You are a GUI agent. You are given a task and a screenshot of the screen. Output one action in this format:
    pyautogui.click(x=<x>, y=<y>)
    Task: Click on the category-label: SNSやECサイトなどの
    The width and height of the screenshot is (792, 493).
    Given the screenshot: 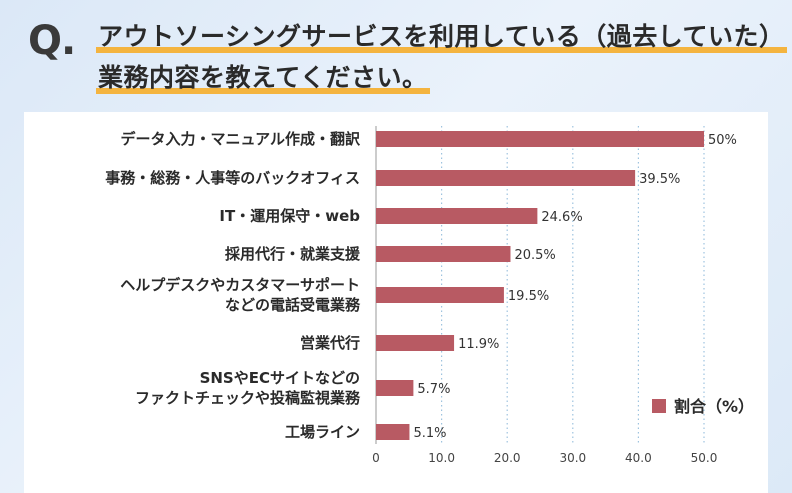 What is the action you would take?
    pyautogui.click(x=280, y=378)
    